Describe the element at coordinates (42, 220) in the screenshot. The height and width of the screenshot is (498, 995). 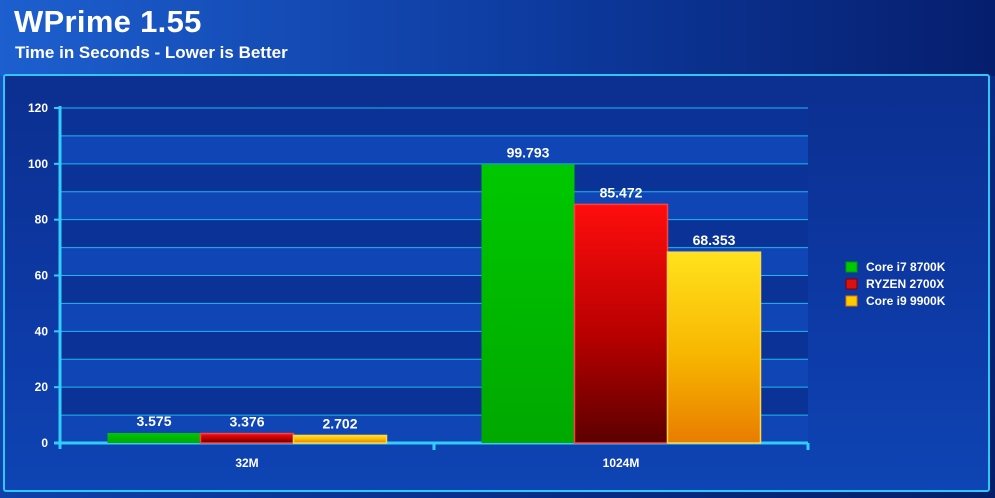
I see `y-tick-label: 80` at that location.